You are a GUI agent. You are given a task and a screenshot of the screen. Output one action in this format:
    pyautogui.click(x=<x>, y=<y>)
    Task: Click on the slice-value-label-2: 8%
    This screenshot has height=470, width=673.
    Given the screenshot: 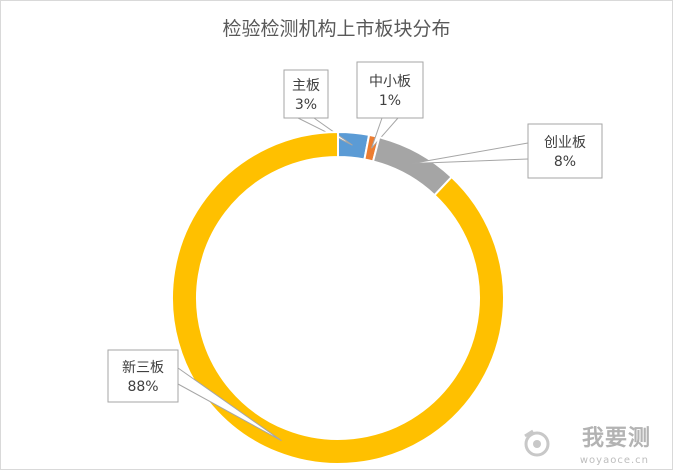 What is the action you would take?
    pyautogui.click(x=565, y=162)
    